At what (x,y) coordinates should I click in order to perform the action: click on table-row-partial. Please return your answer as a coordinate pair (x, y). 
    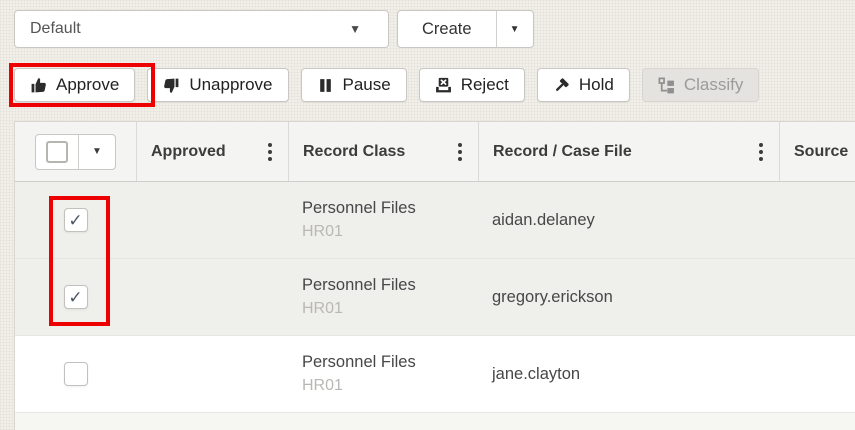
    Looking at the image, I should click on (435, 421).